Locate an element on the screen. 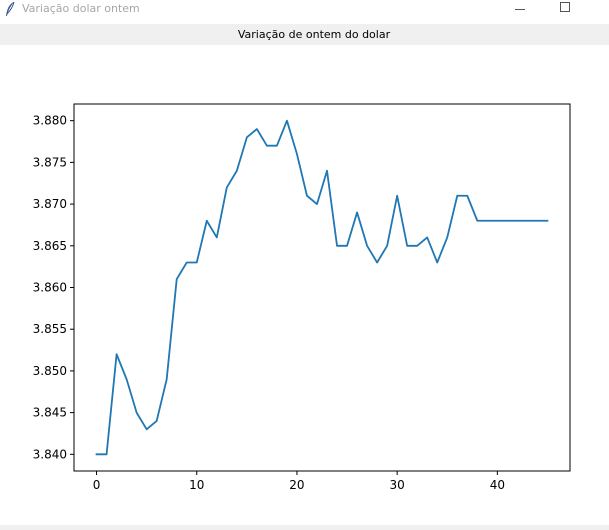 The width and height of the screenshot is (609, 530). y-tick-label: 3.855 is located at coordinates (50, 329).